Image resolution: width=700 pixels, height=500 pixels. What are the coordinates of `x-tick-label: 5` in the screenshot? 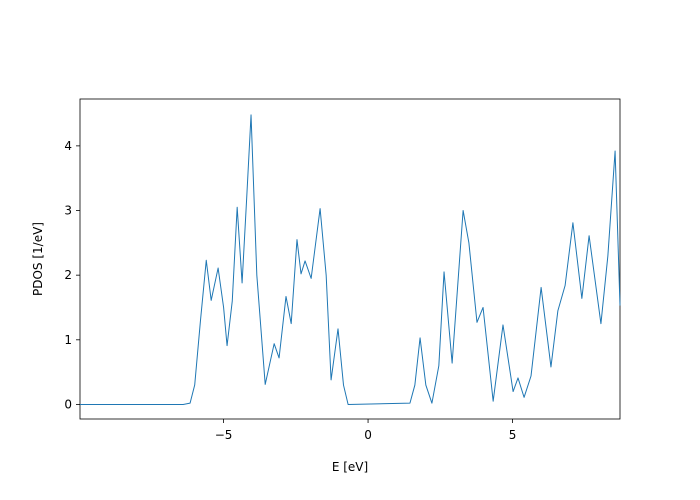 It's located at (513, 435).